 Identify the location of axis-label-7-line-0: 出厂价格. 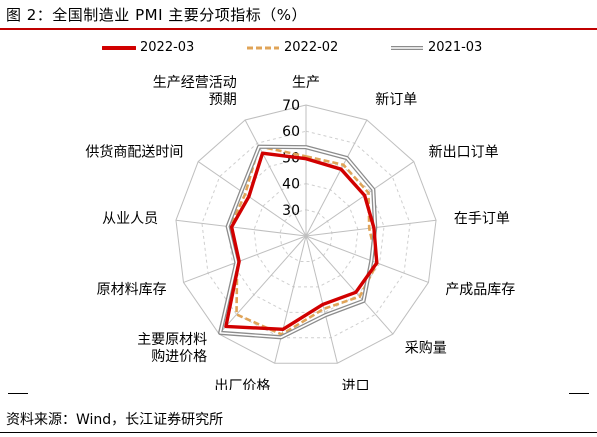
(242, 384).